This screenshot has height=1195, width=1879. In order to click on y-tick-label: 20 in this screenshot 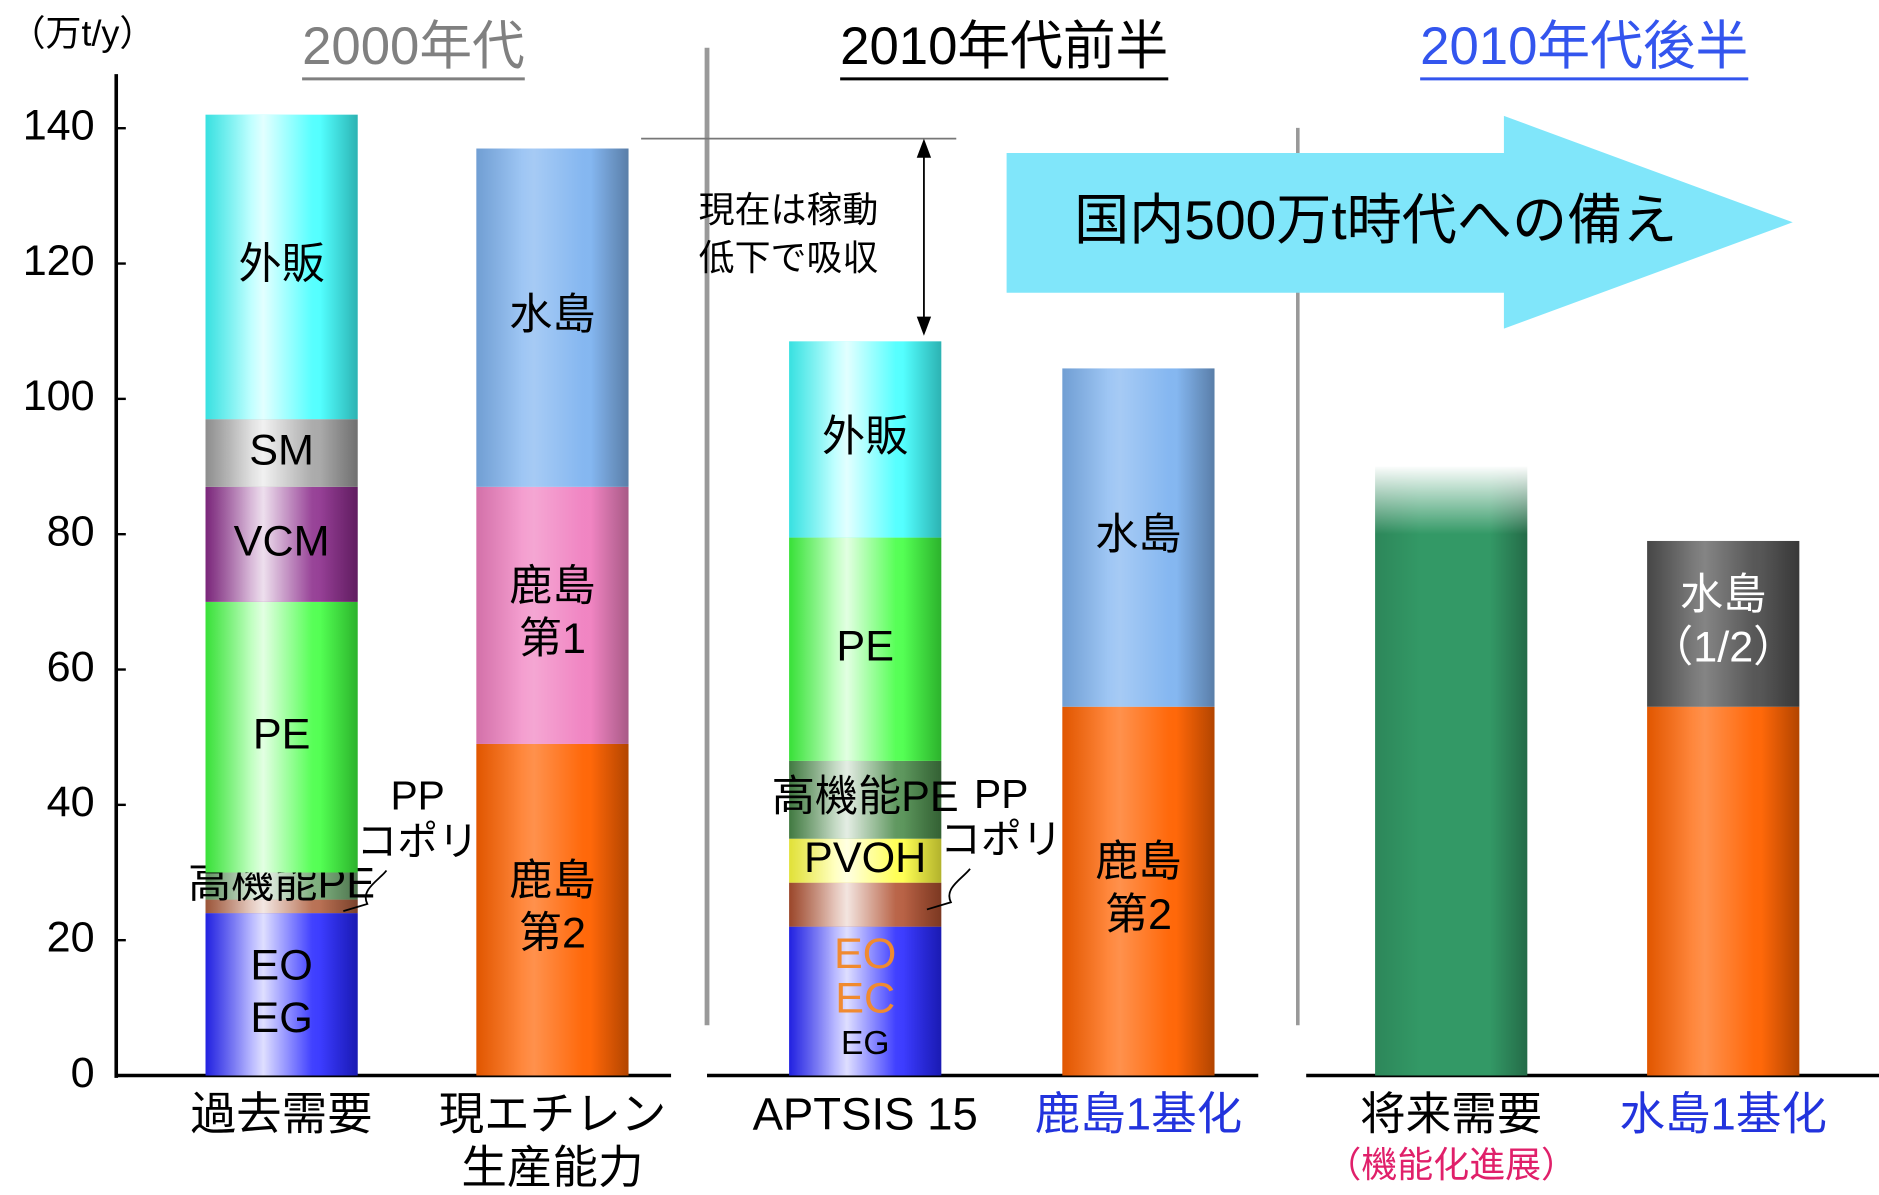, I will do `click(71, 938)`.